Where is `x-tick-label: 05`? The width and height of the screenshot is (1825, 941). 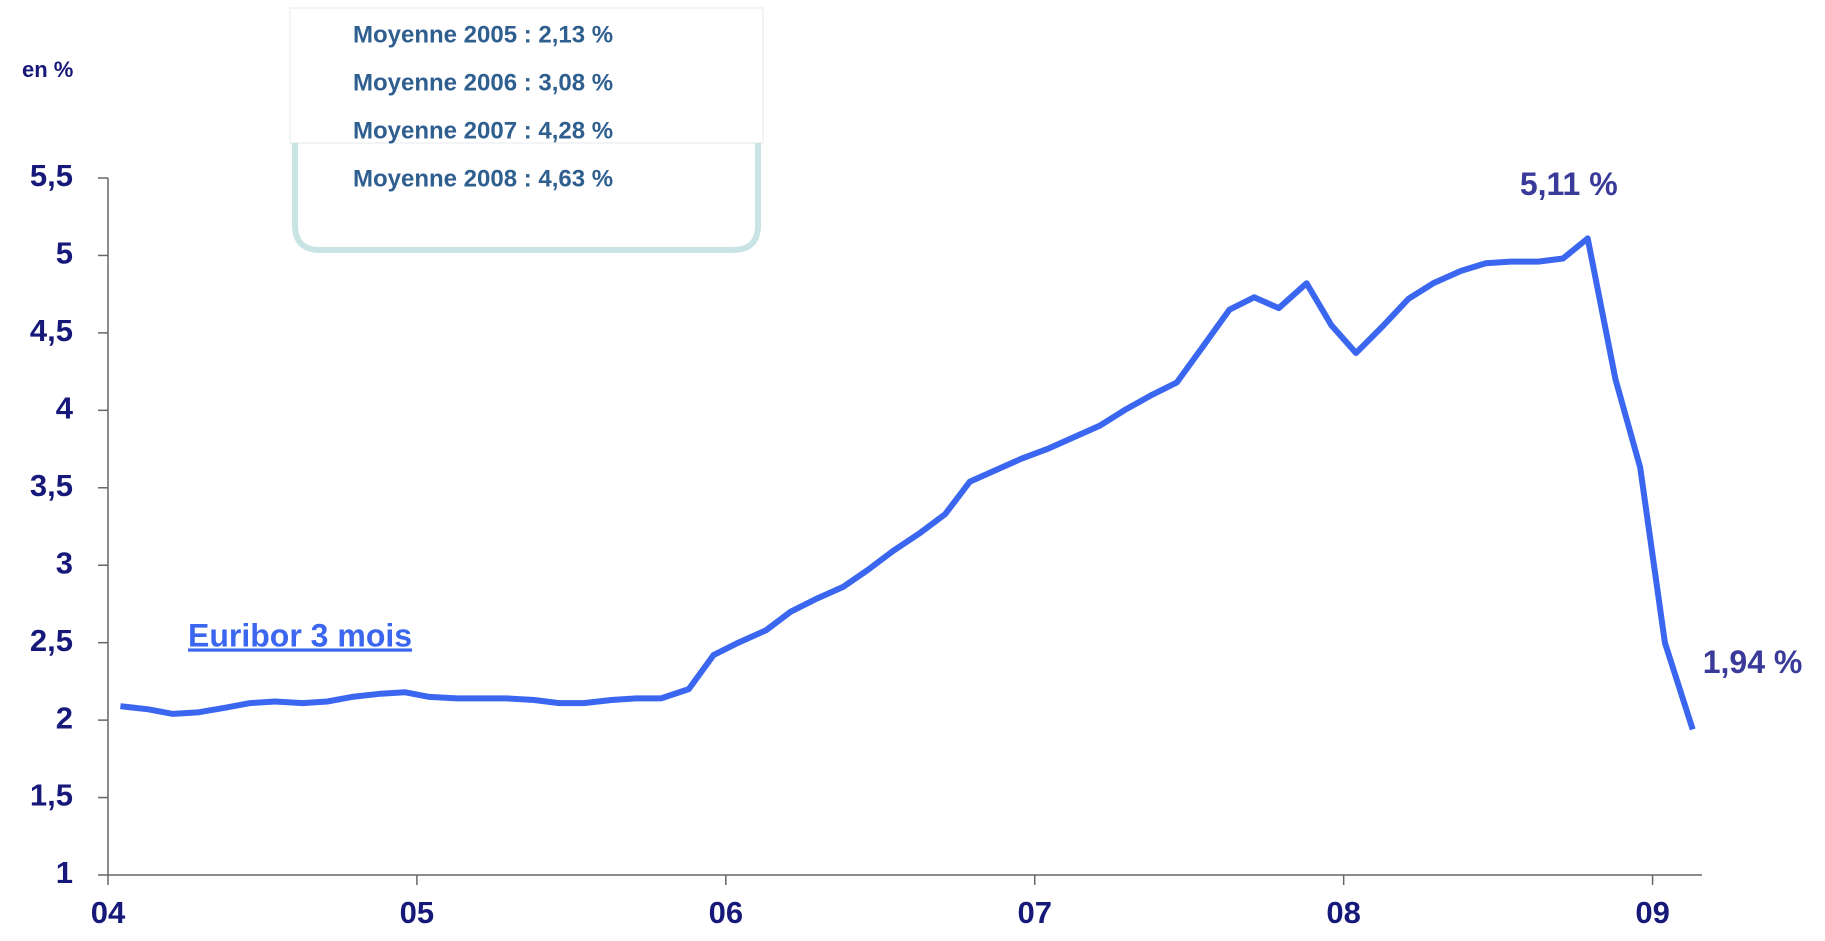 x-tick-label: 05 is located at coordinates (417, 912).